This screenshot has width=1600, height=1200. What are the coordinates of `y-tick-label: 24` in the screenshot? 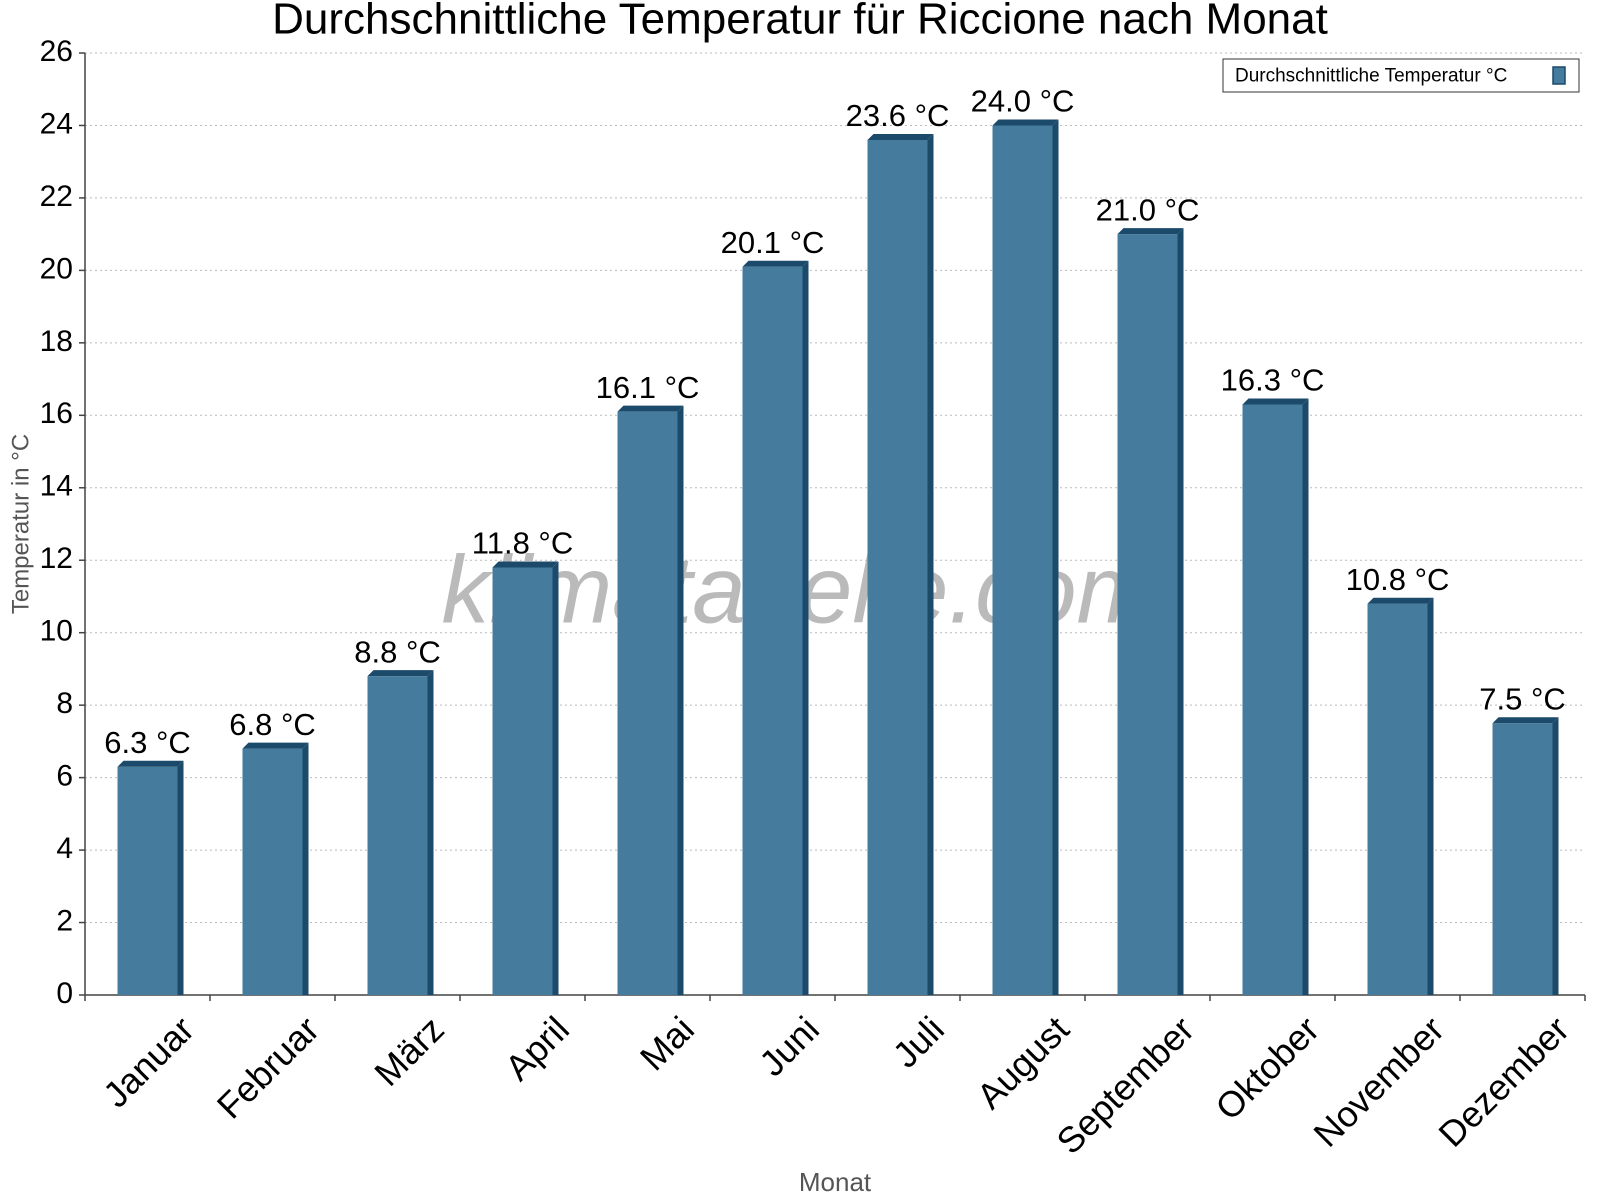 It's located at (56, 123).